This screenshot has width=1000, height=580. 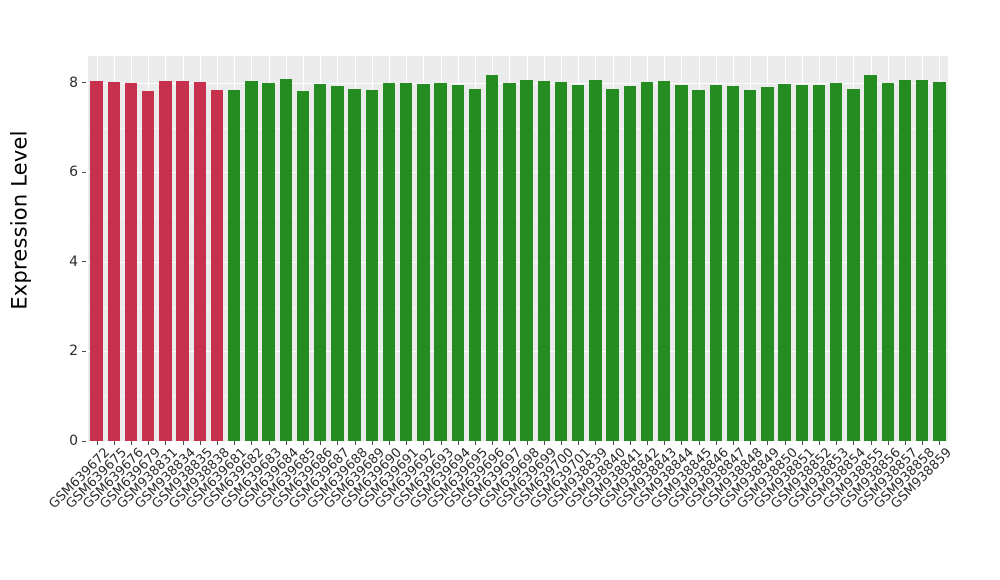 I want to click on y-axis-tick: 2, so click(x=77, y=351).